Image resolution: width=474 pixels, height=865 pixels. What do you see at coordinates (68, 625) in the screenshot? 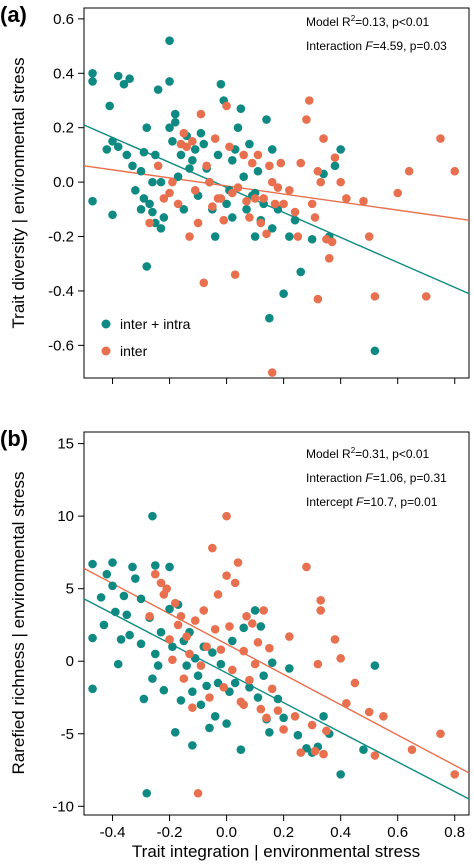
I see `panel-b-y-axis: -10 -5 0 5 10 15` at bounding box center [68, 625].